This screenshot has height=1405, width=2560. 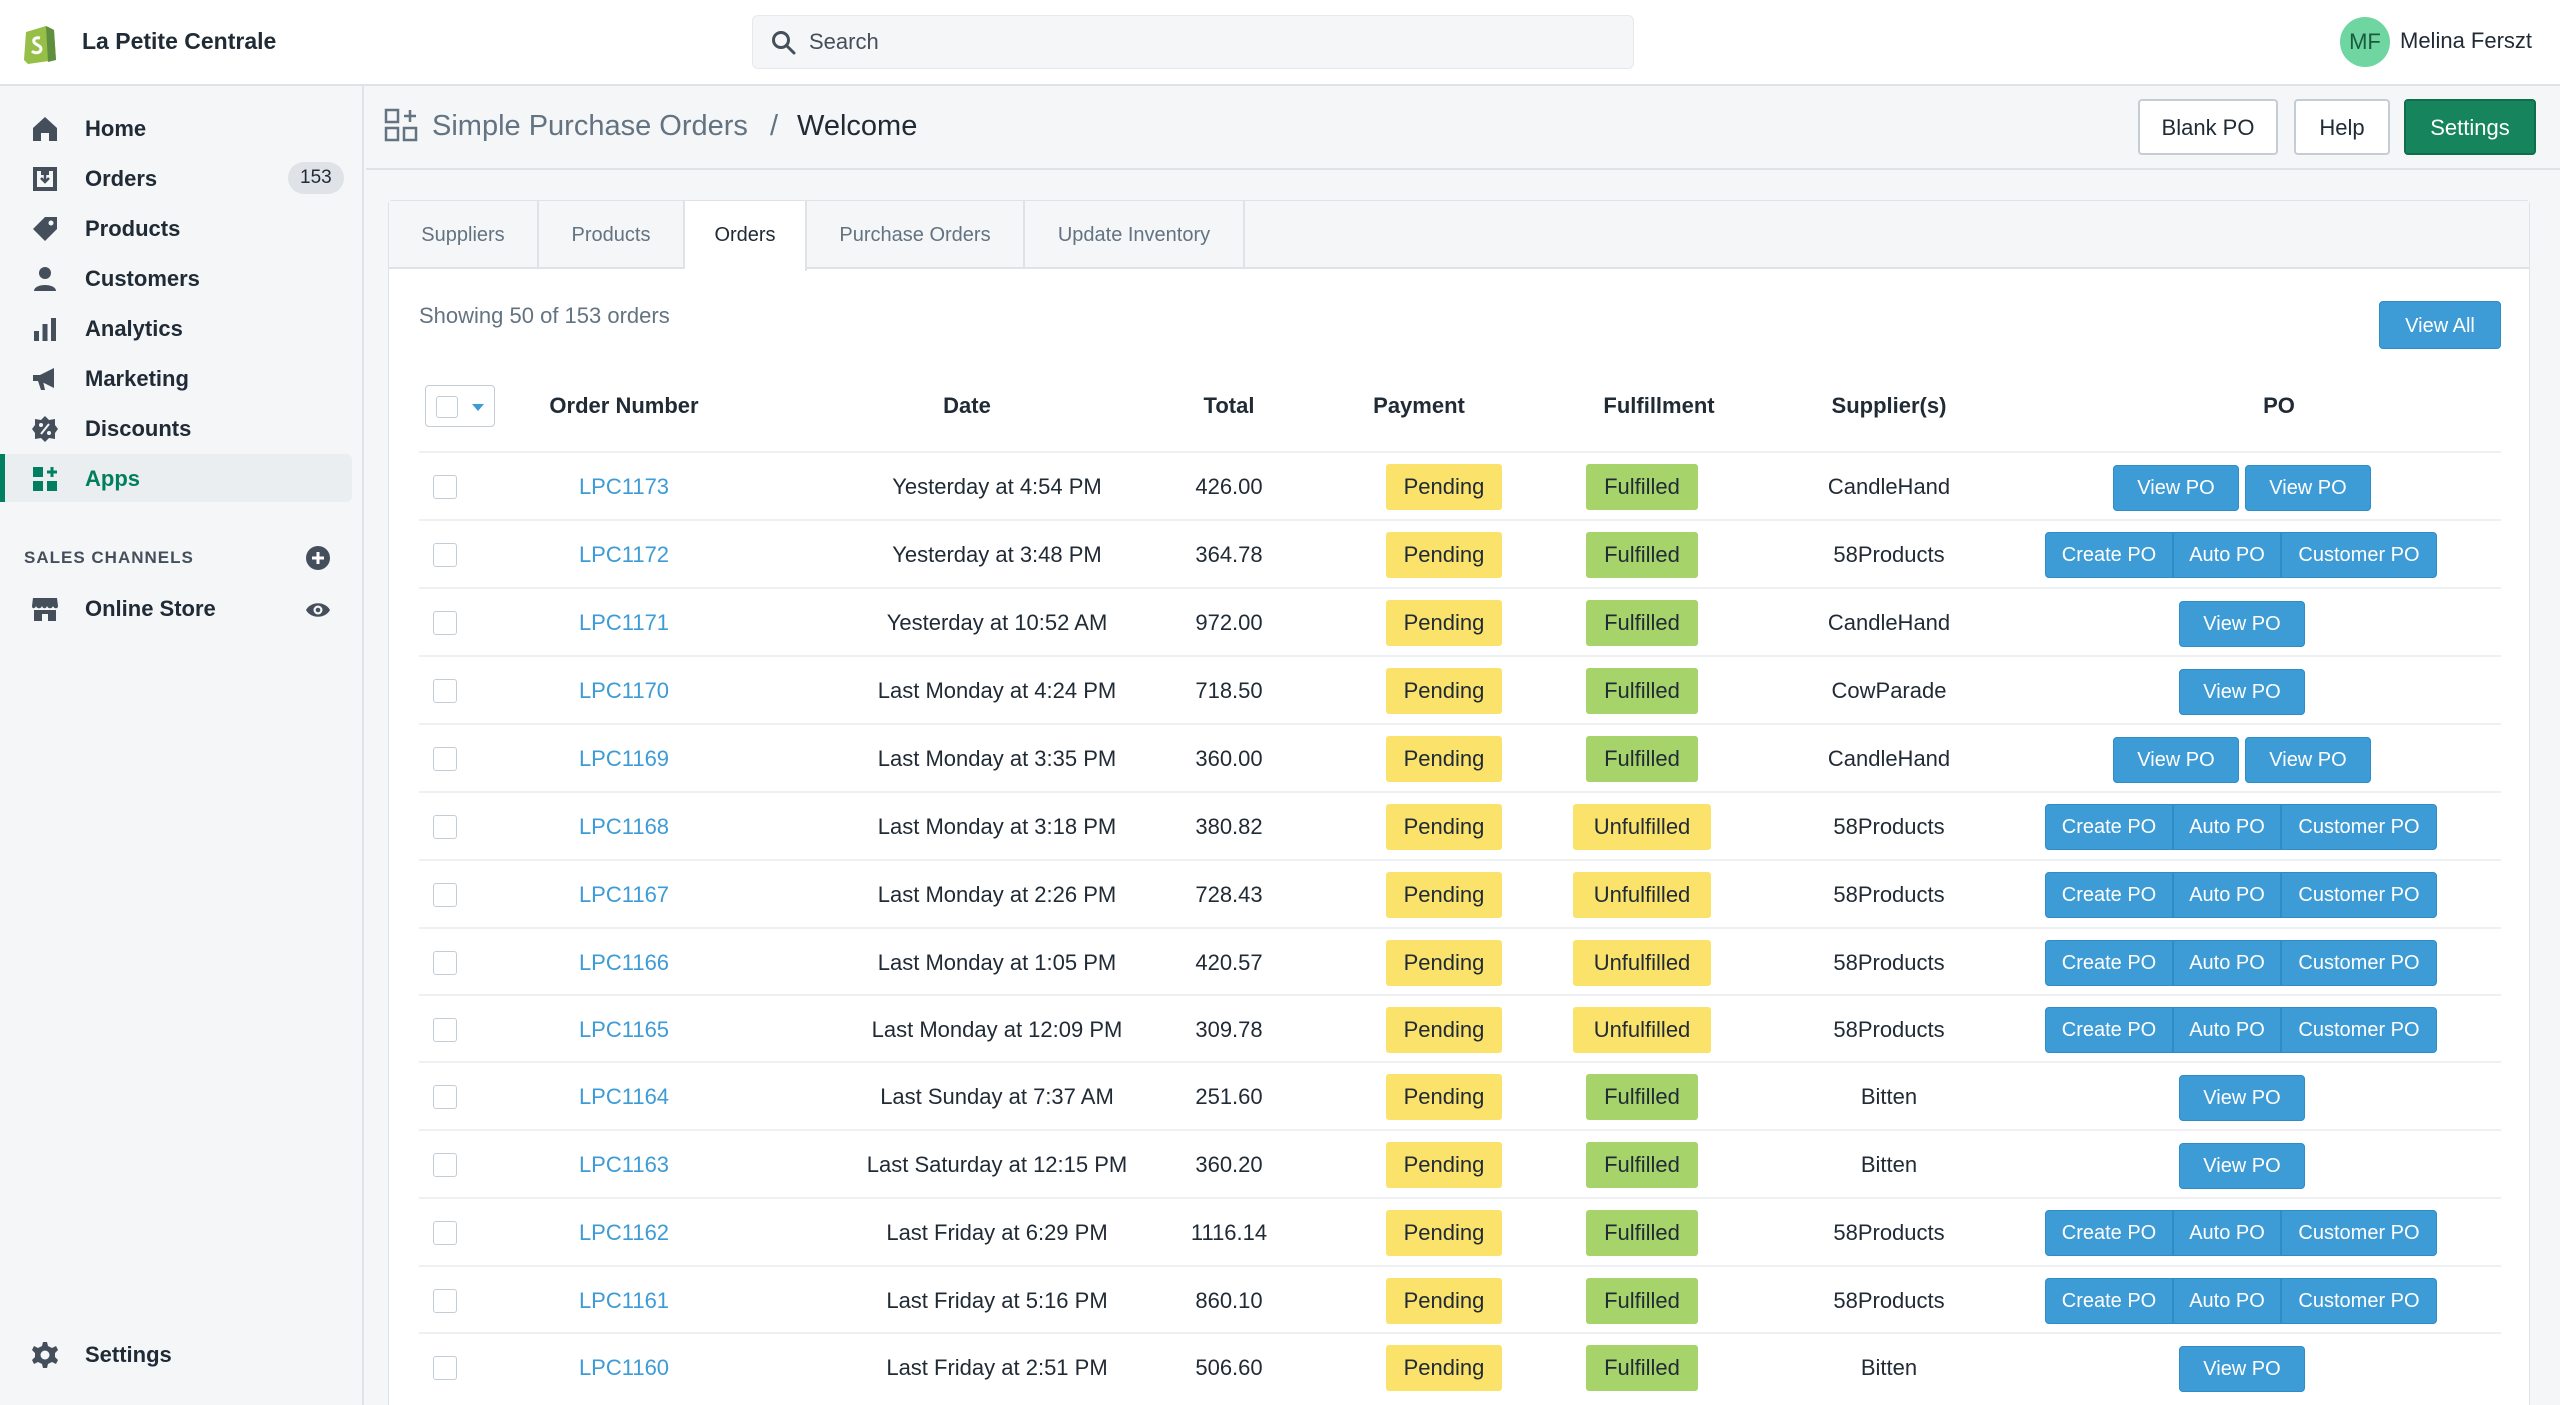 What do you see at coordinates (1229, 486) in the screenshot?
I see `order-total: 426.00` at bounding box center [1229, 486].